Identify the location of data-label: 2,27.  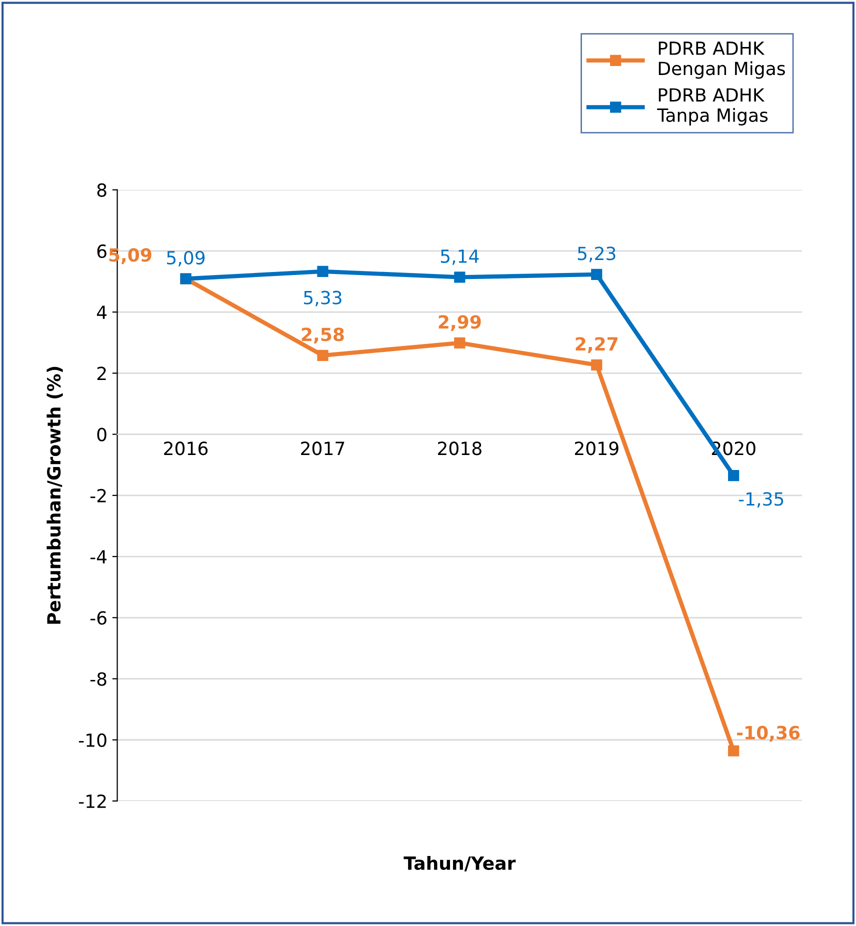
(597, 345).